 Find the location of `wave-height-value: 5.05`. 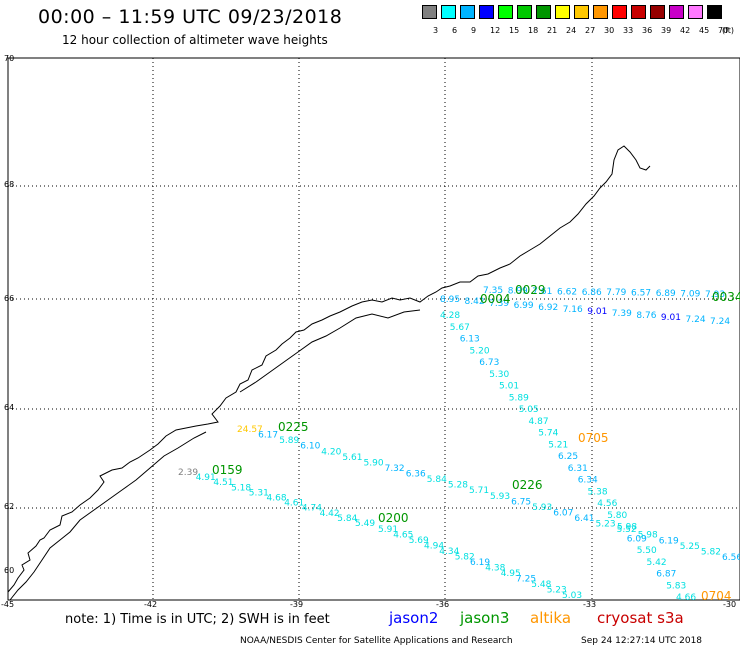

wave-height-value: 5.05 is located at coordinates (529, 410).